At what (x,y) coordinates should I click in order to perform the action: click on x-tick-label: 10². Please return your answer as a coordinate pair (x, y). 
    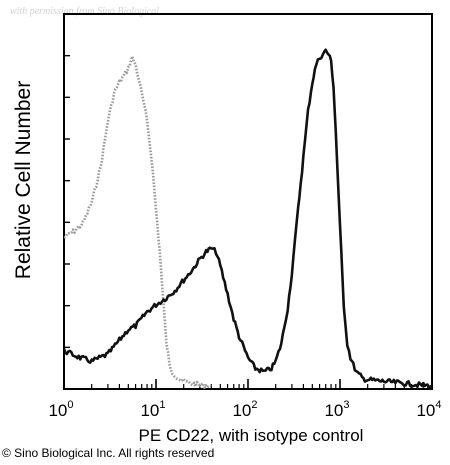
    Looking at the image, I should click on (244, 409).